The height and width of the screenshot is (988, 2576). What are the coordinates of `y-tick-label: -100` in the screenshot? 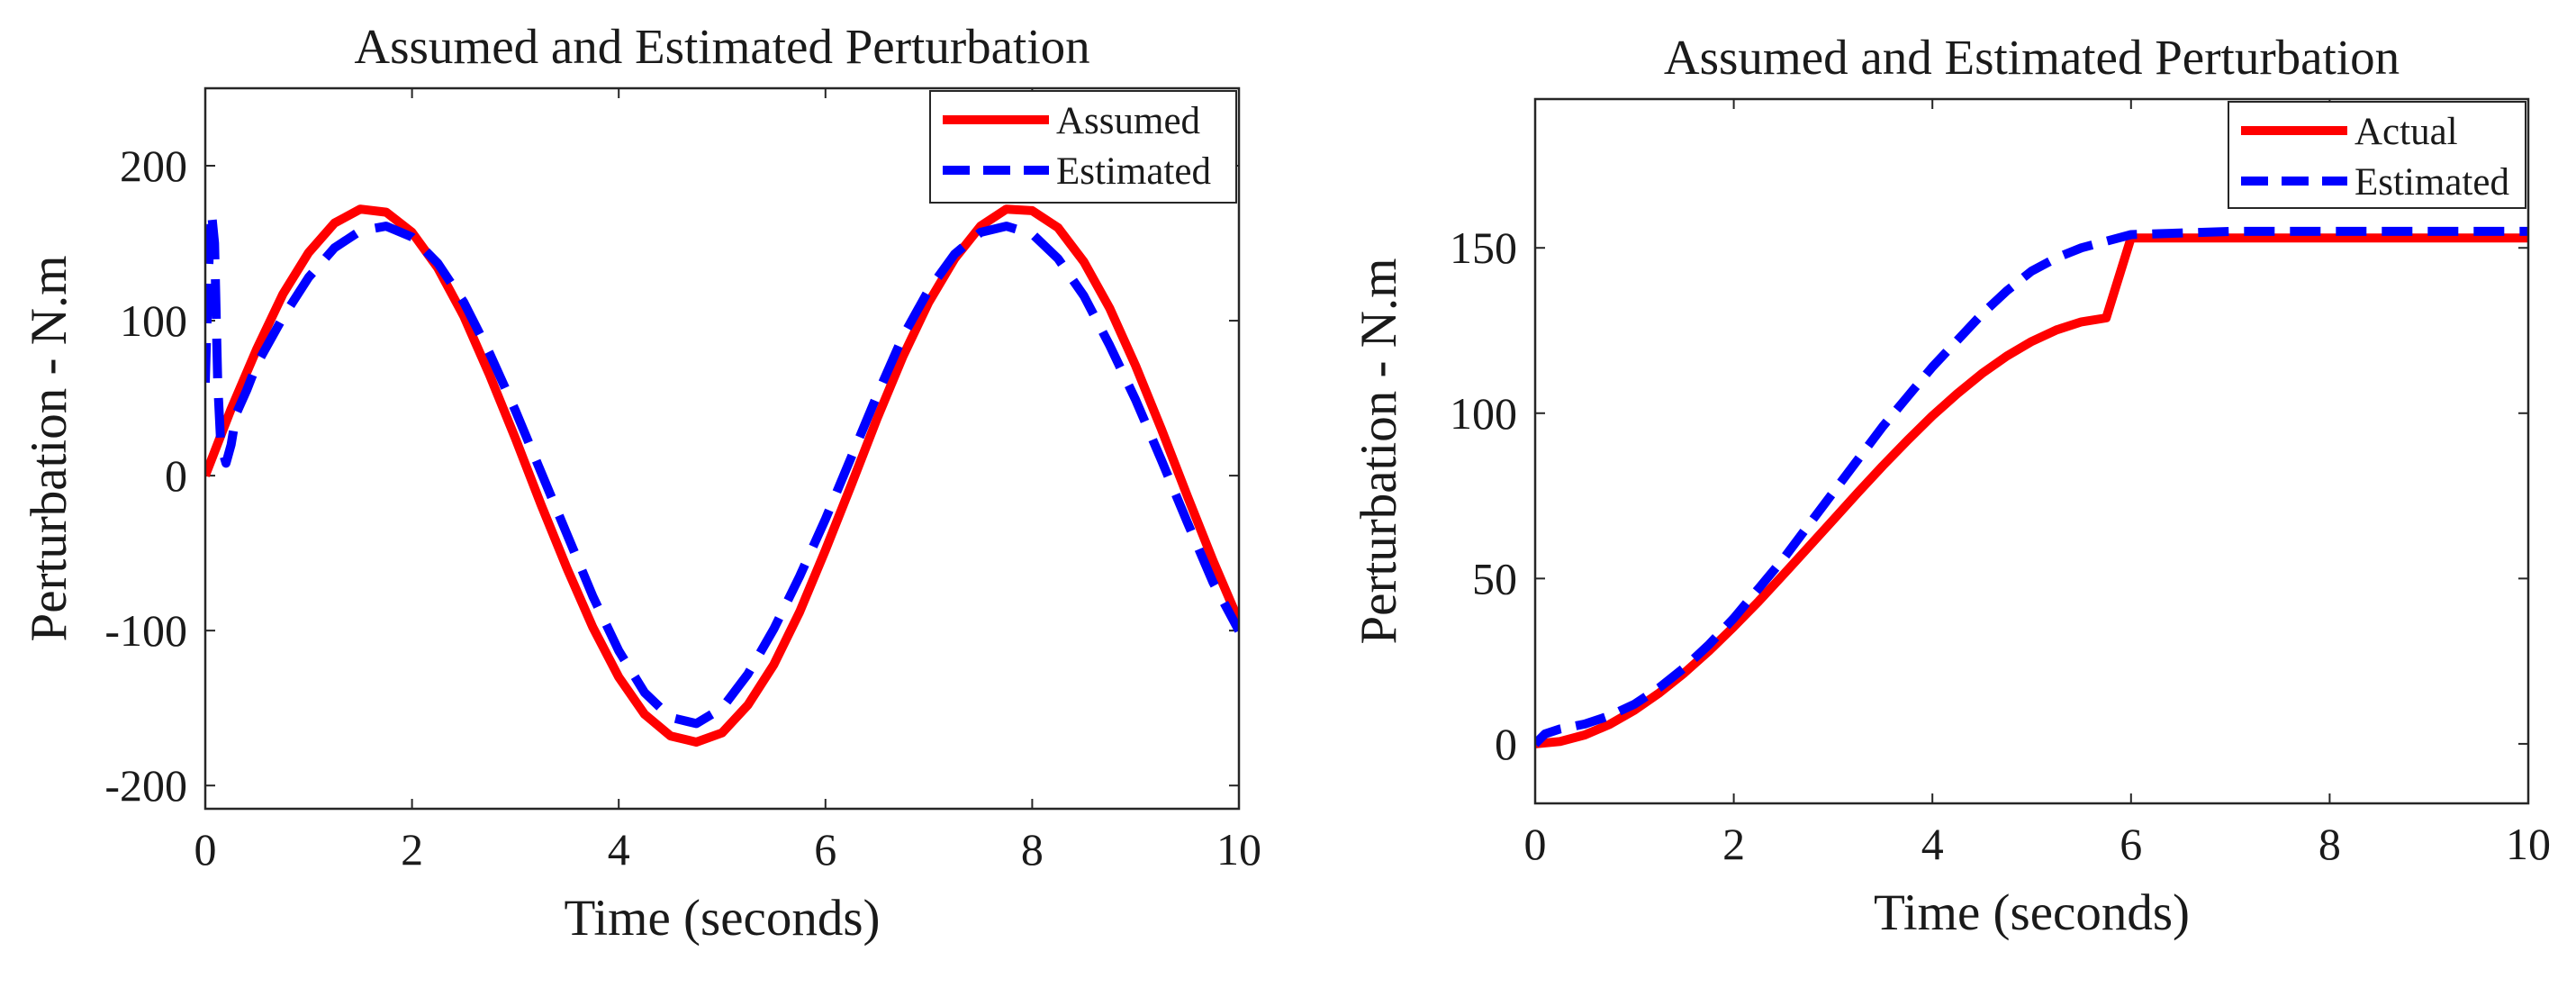 It's located at (145, 630).